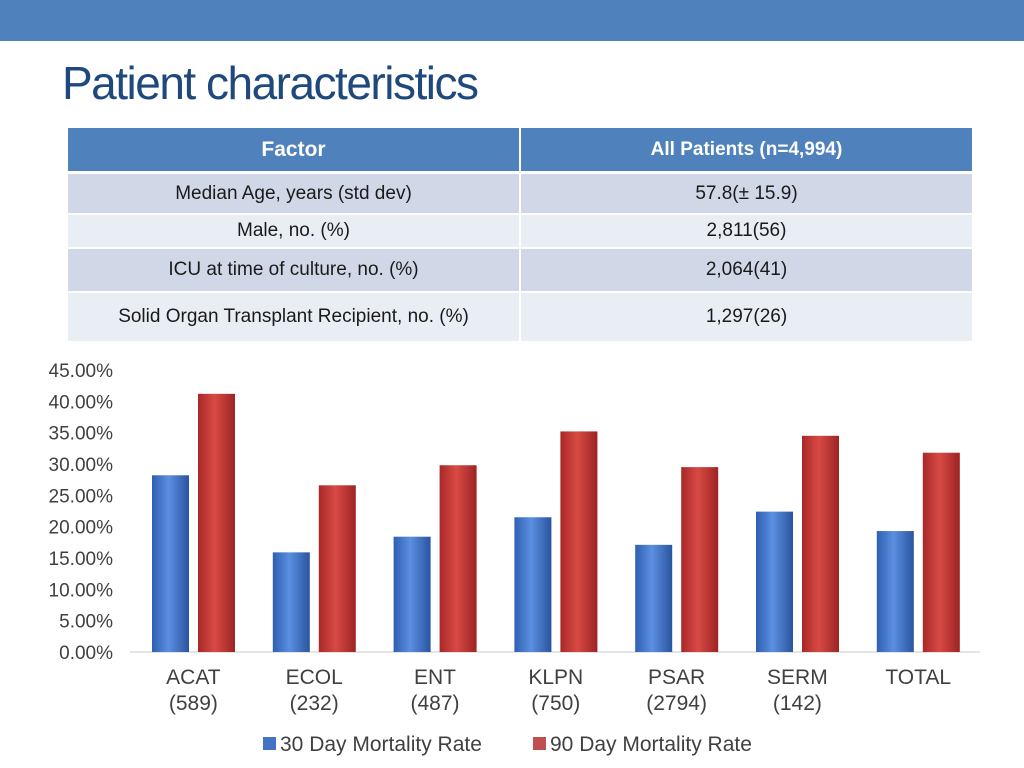  What do you see at coordinates (918, 677) in the screenshot?
I see `x-tick-label: TOTAL` at bounding box center [918, 677].